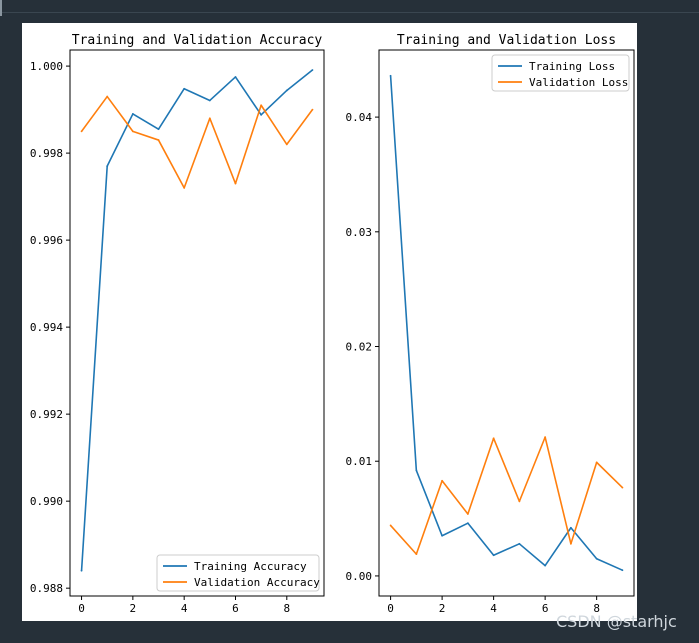 This screenshot has width=699, height=643. What do you see at coordinates (197, 40) in the screenshot?
I see `chart-title: Training and Validation Accuracy` at bounding box center [197, 40].